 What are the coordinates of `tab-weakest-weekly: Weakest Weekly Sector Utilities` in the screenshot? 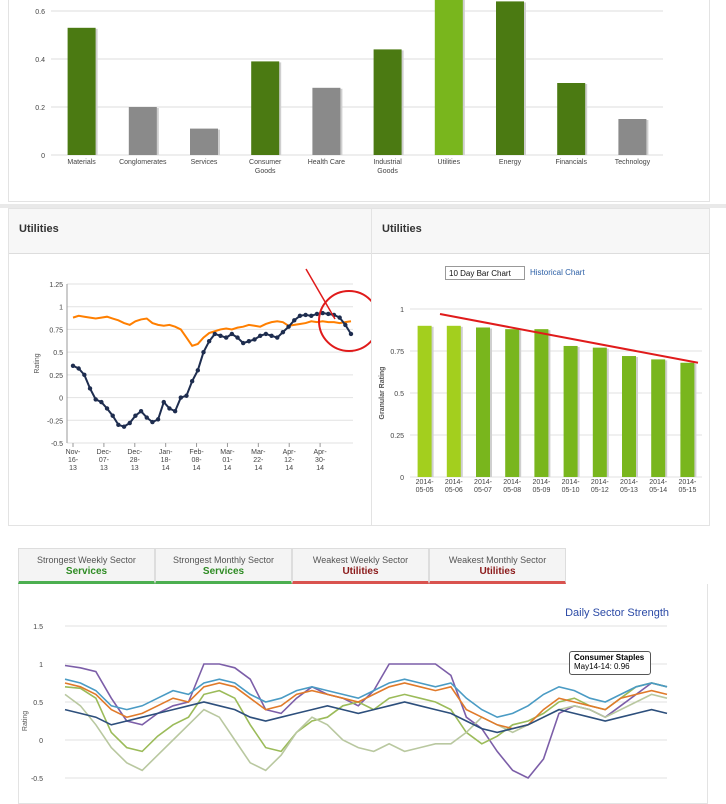 It's located at (360, 566).